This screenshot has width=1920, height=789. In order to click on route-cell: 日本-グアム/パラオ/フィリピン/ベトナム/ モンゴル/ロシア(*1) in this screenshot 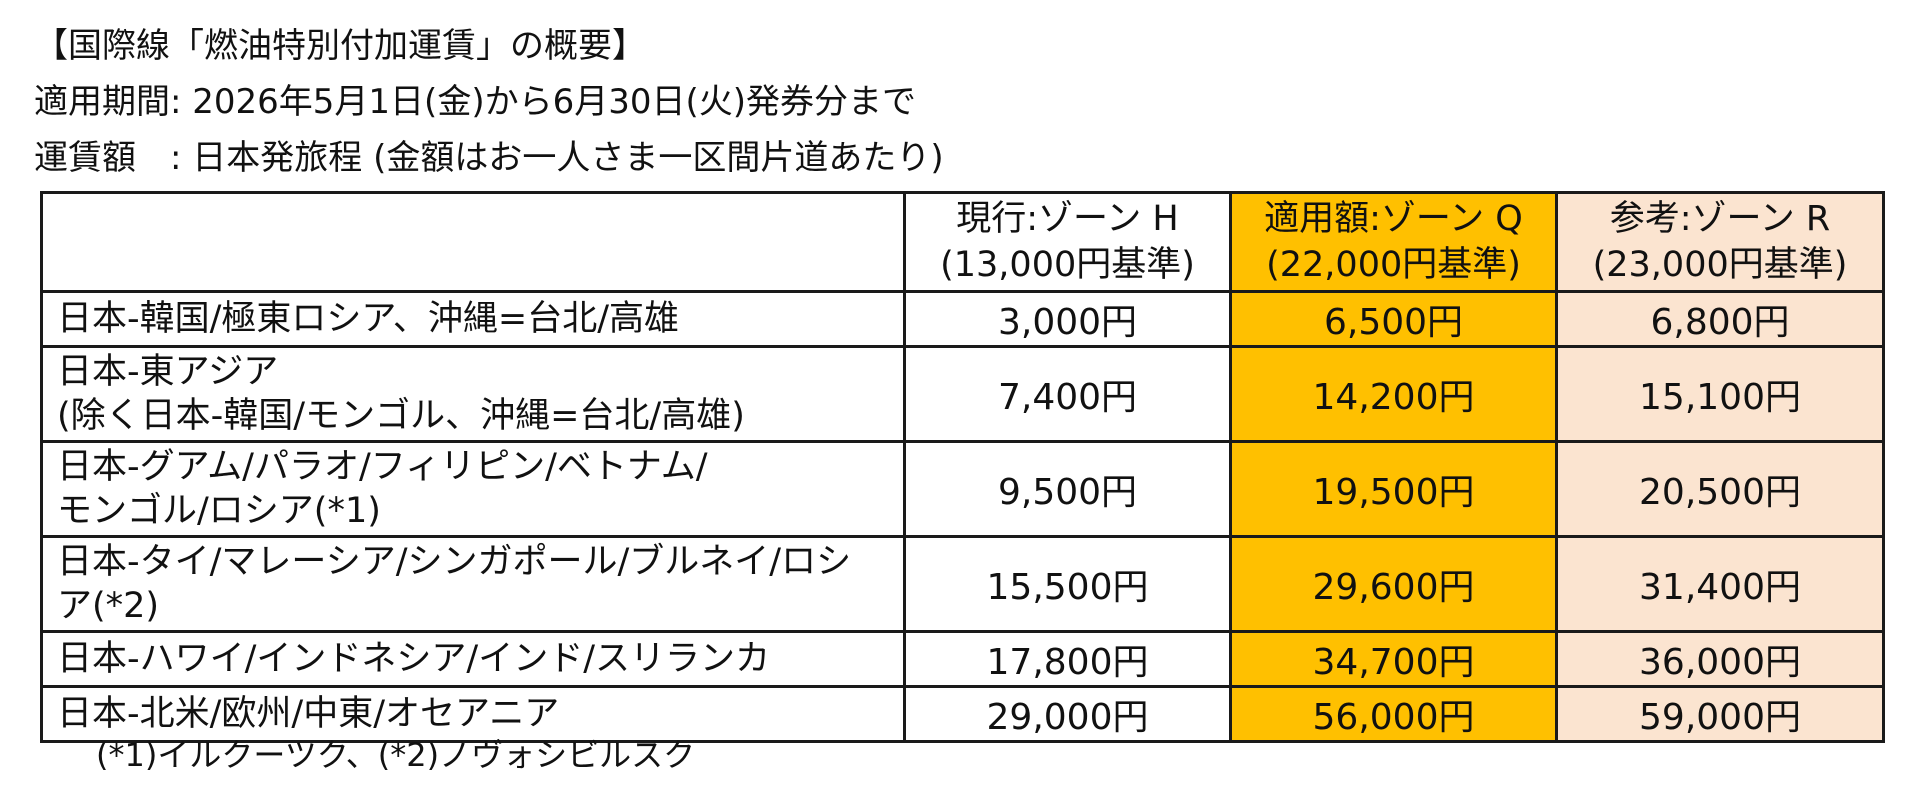, I will do `click(473, 489)`.